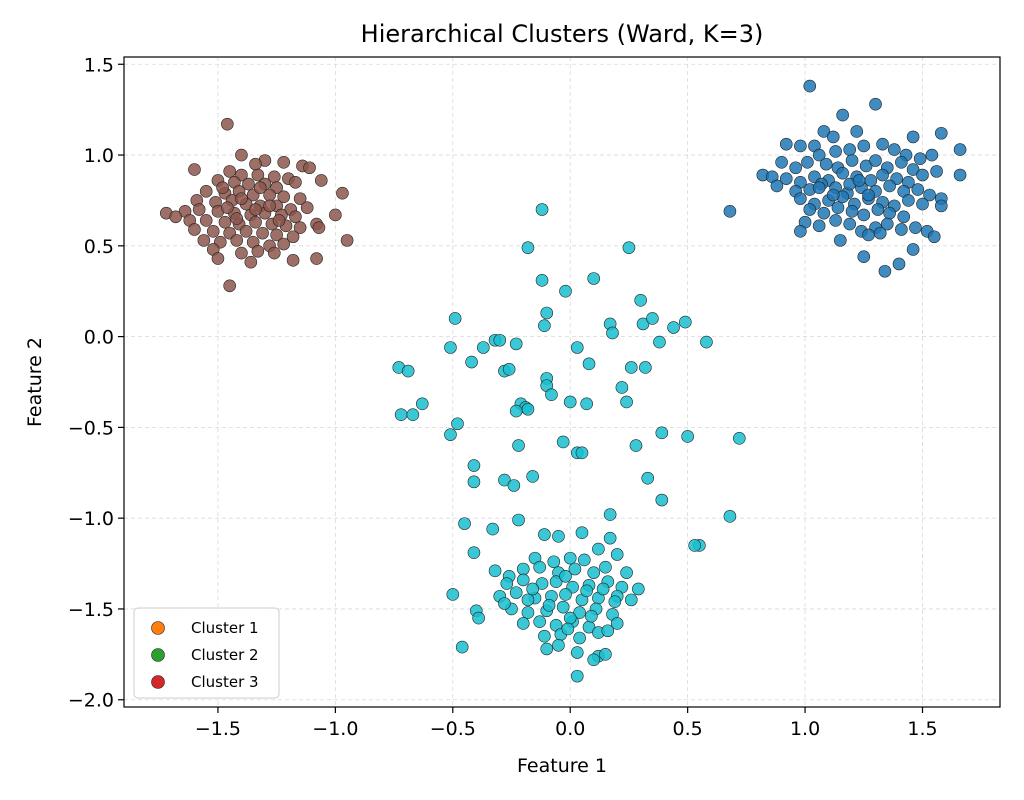 The image size is (1024, 800). What do you see at coordinates (805, 729) in the screenshot?
I see `x-tick-label: 1.0` at bounding box center [805, 729].